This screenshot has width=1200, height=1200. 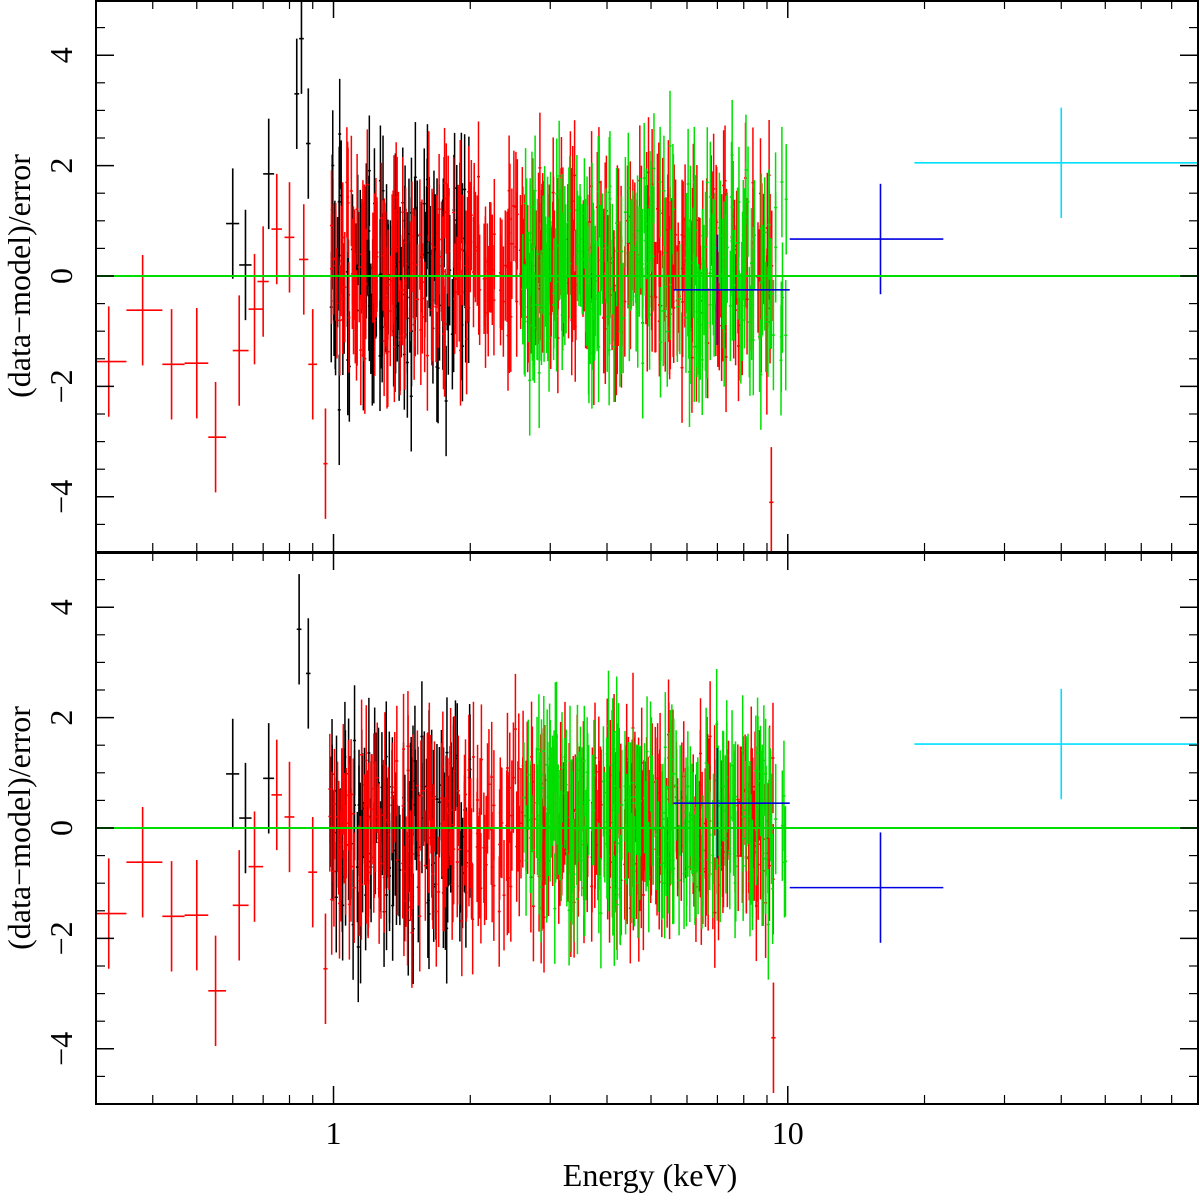 What do you see at coordinates (788, 1133) in the screenshot?
I see `x-tick-label: 10` at bounding box center [788, 1133].